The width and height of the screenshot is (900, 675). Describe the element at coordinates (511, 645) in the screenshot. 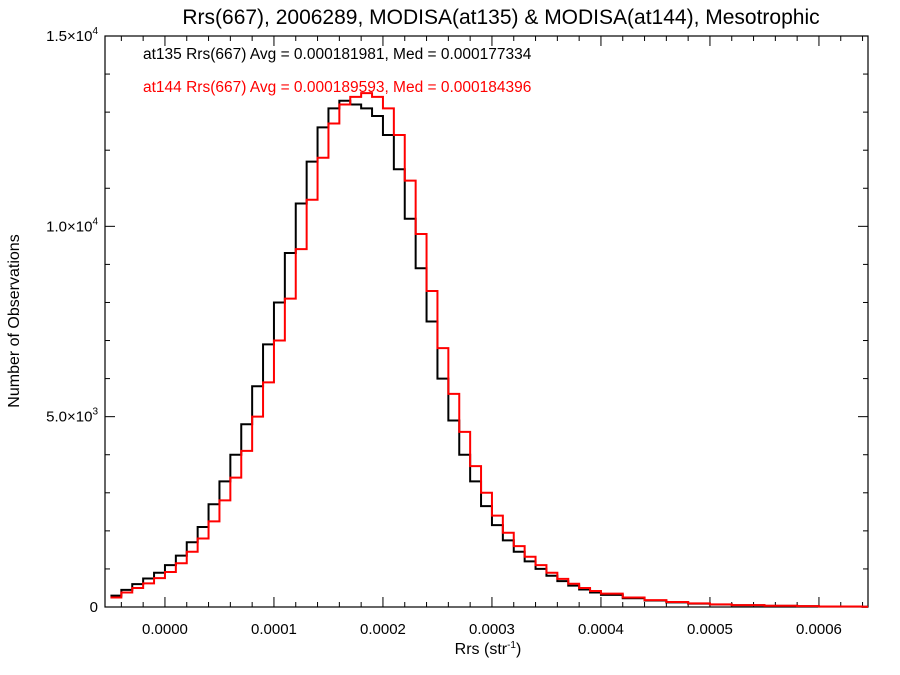

I see `x-axis-label-unit-exp: -1` at that location.